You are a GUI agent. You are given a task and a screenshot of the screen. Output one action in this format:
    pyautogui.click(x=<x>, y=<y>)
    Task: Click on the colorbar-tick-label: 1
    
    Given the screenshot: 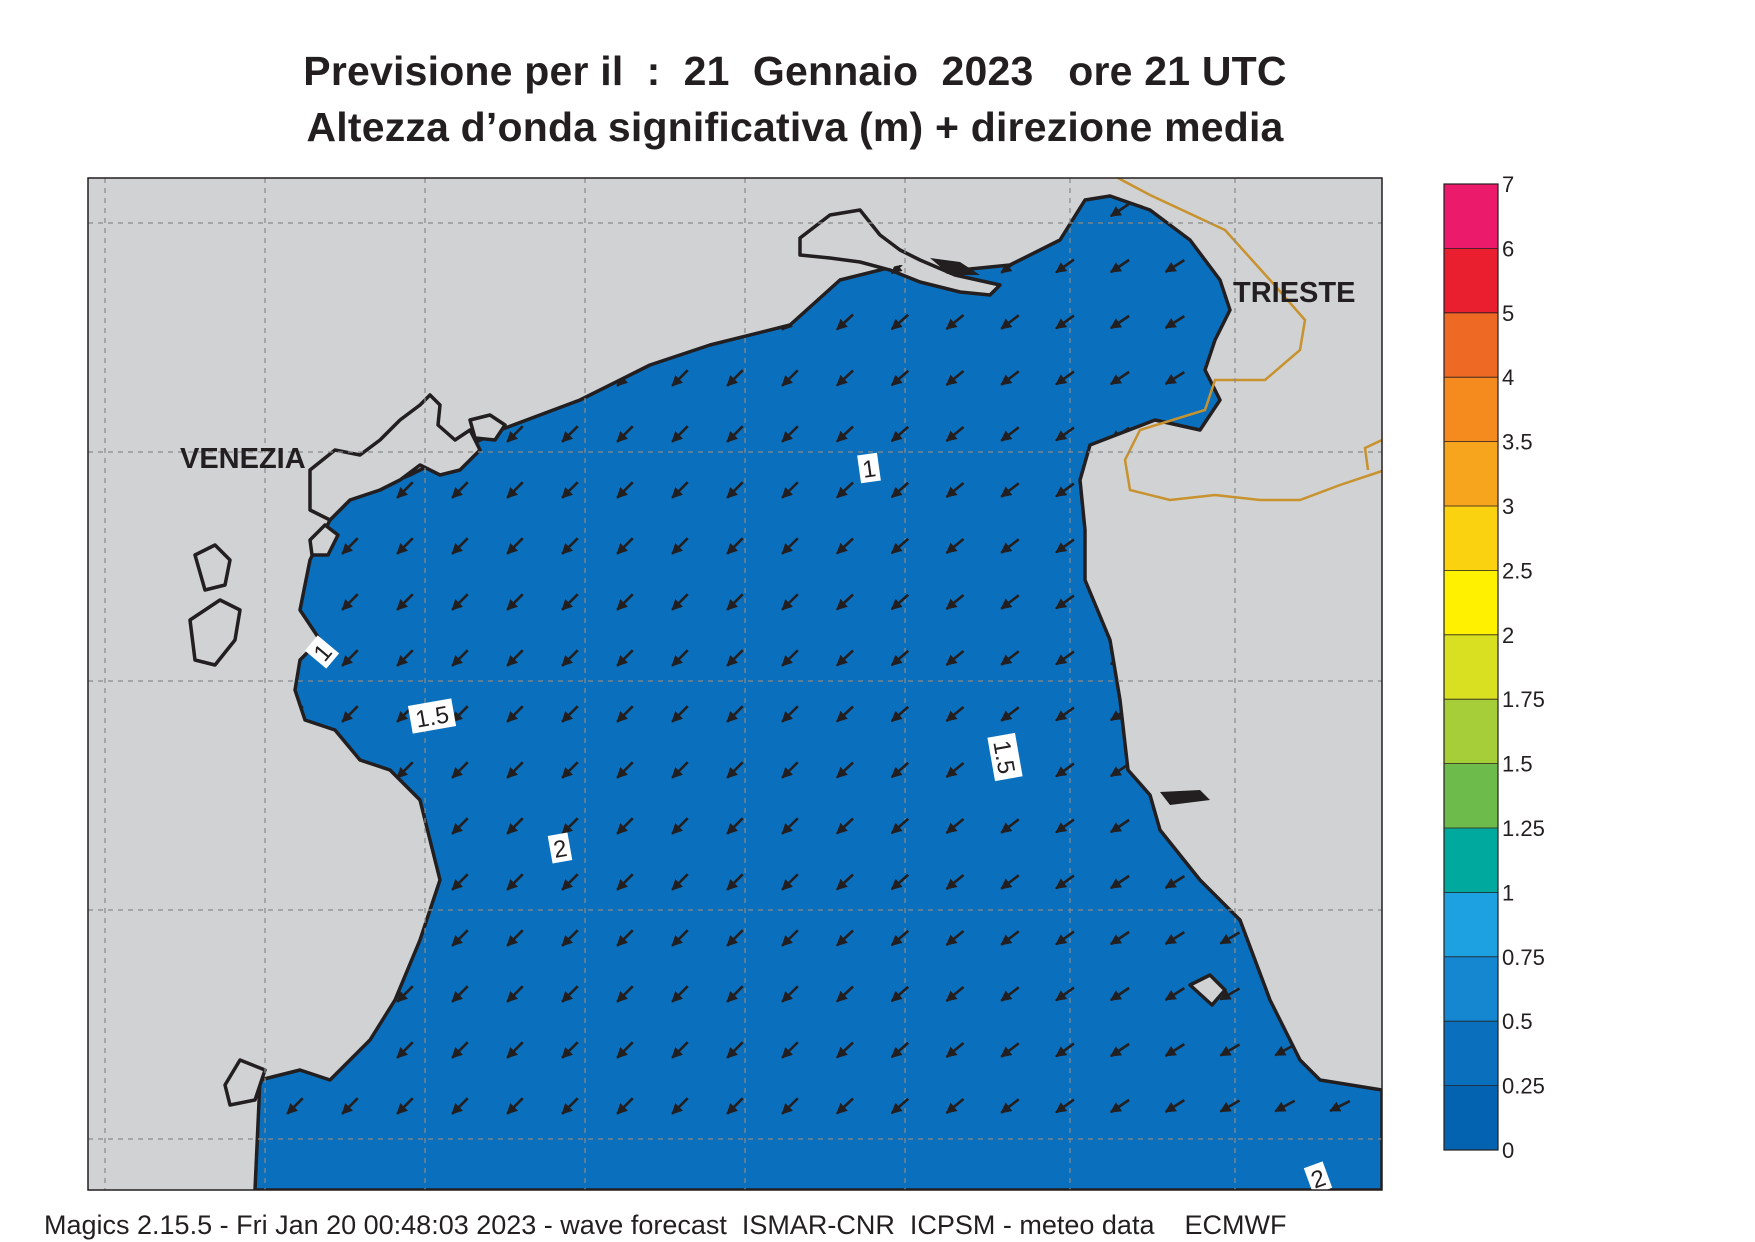 What is the action you would take?
    pyautogui.click(x=1508, y=892)
    